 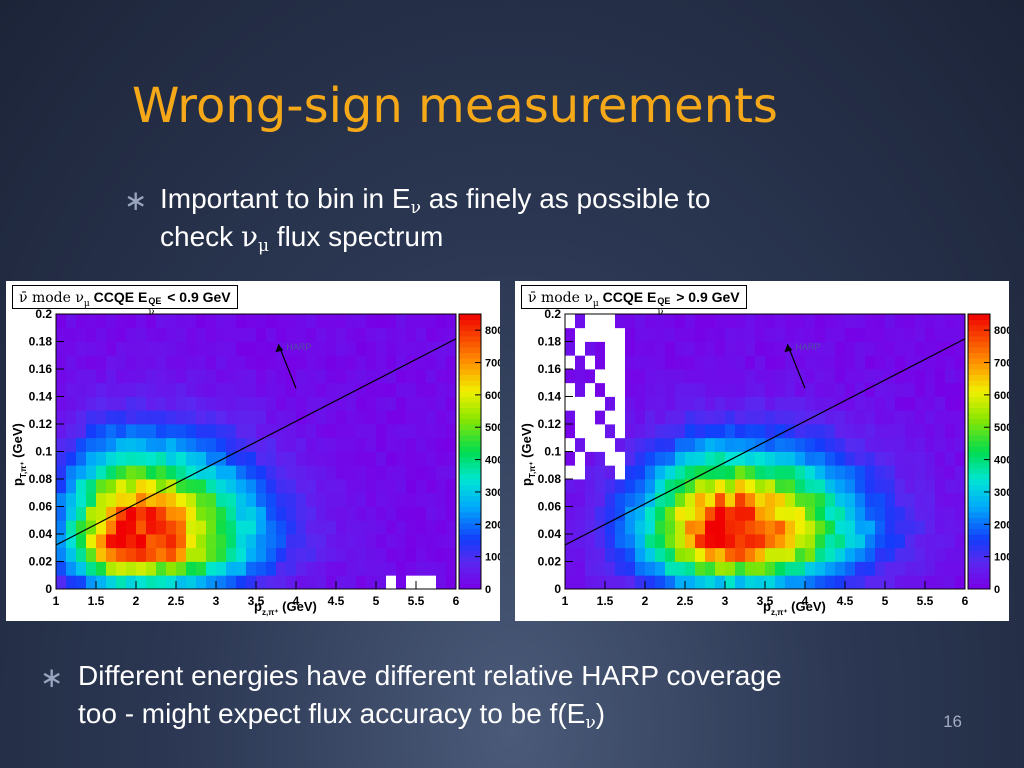 What do you see at coordinates (249, 236) in the screenshot?
I see `nu-symbol: ν` at bounding box center [249, 236].